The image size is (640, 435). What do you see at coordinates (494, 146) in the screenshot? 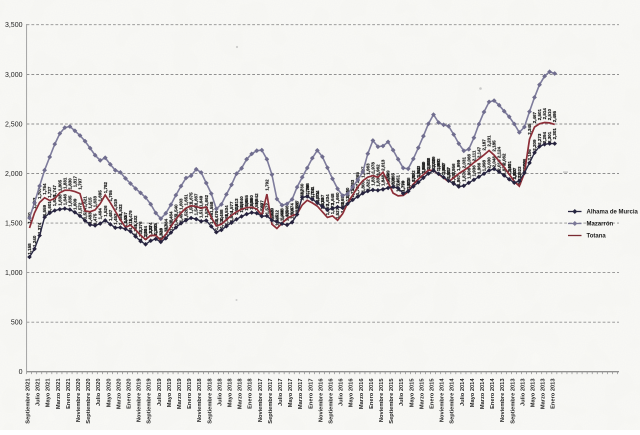
I see `svg-text: 2,185` at bounding box center [494, 146].